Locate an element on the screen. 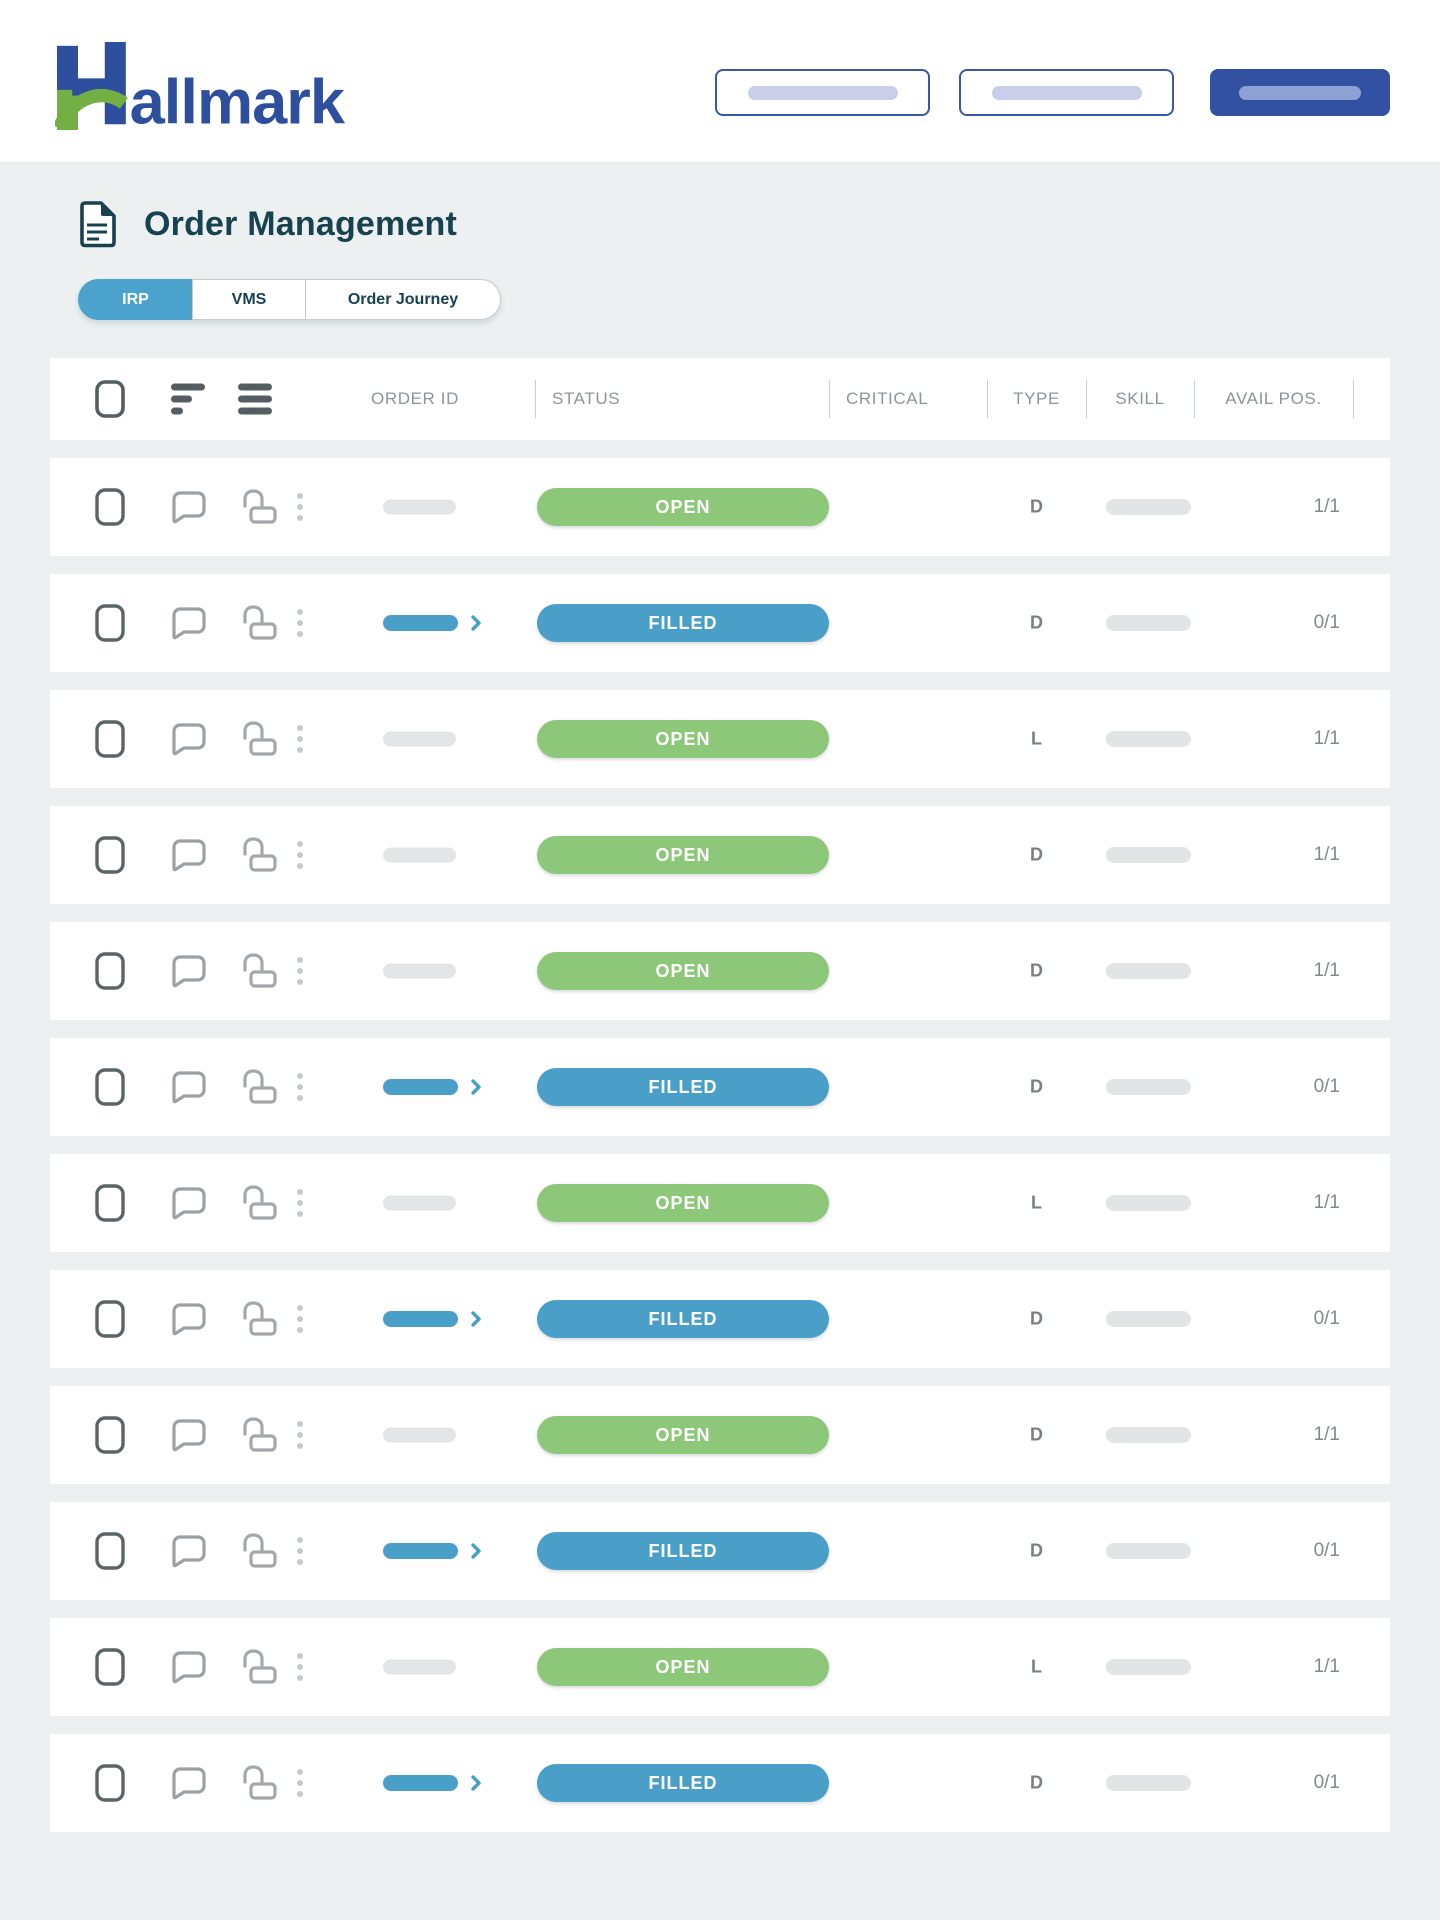 The height and width of the screenshot is (1920, 1440). column-header-avail-pos: AVAIL POS. is located at coordinates (1273, 398).